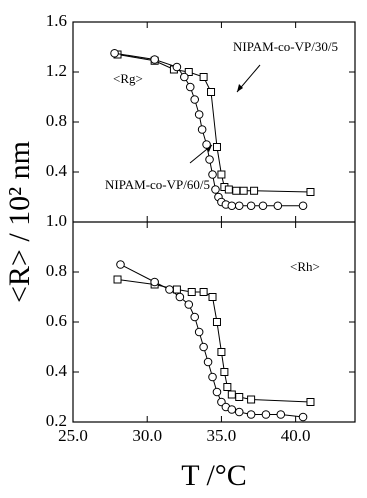  Describe the element at coordinates (285, 46) in the screenshot. I see `series-label: NIPAM-co-VP/30/5` at that location.